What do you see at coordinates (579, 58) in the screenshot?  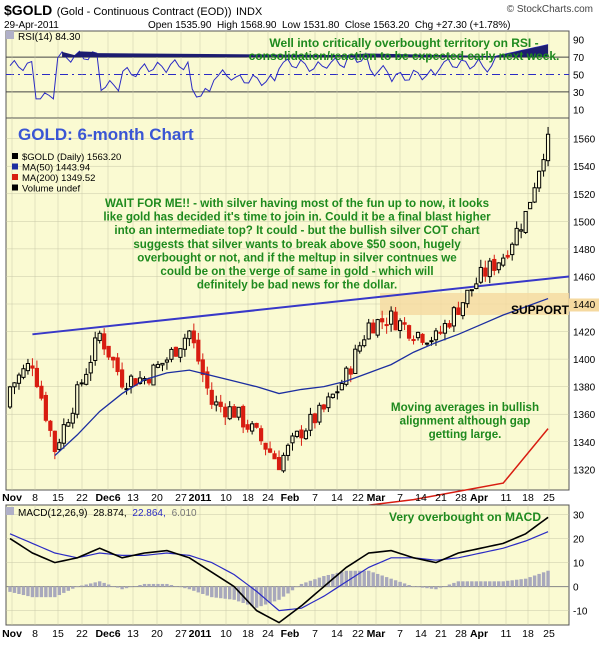 I see `rsi-tick-label: 70` at bounding box center [579, 58].